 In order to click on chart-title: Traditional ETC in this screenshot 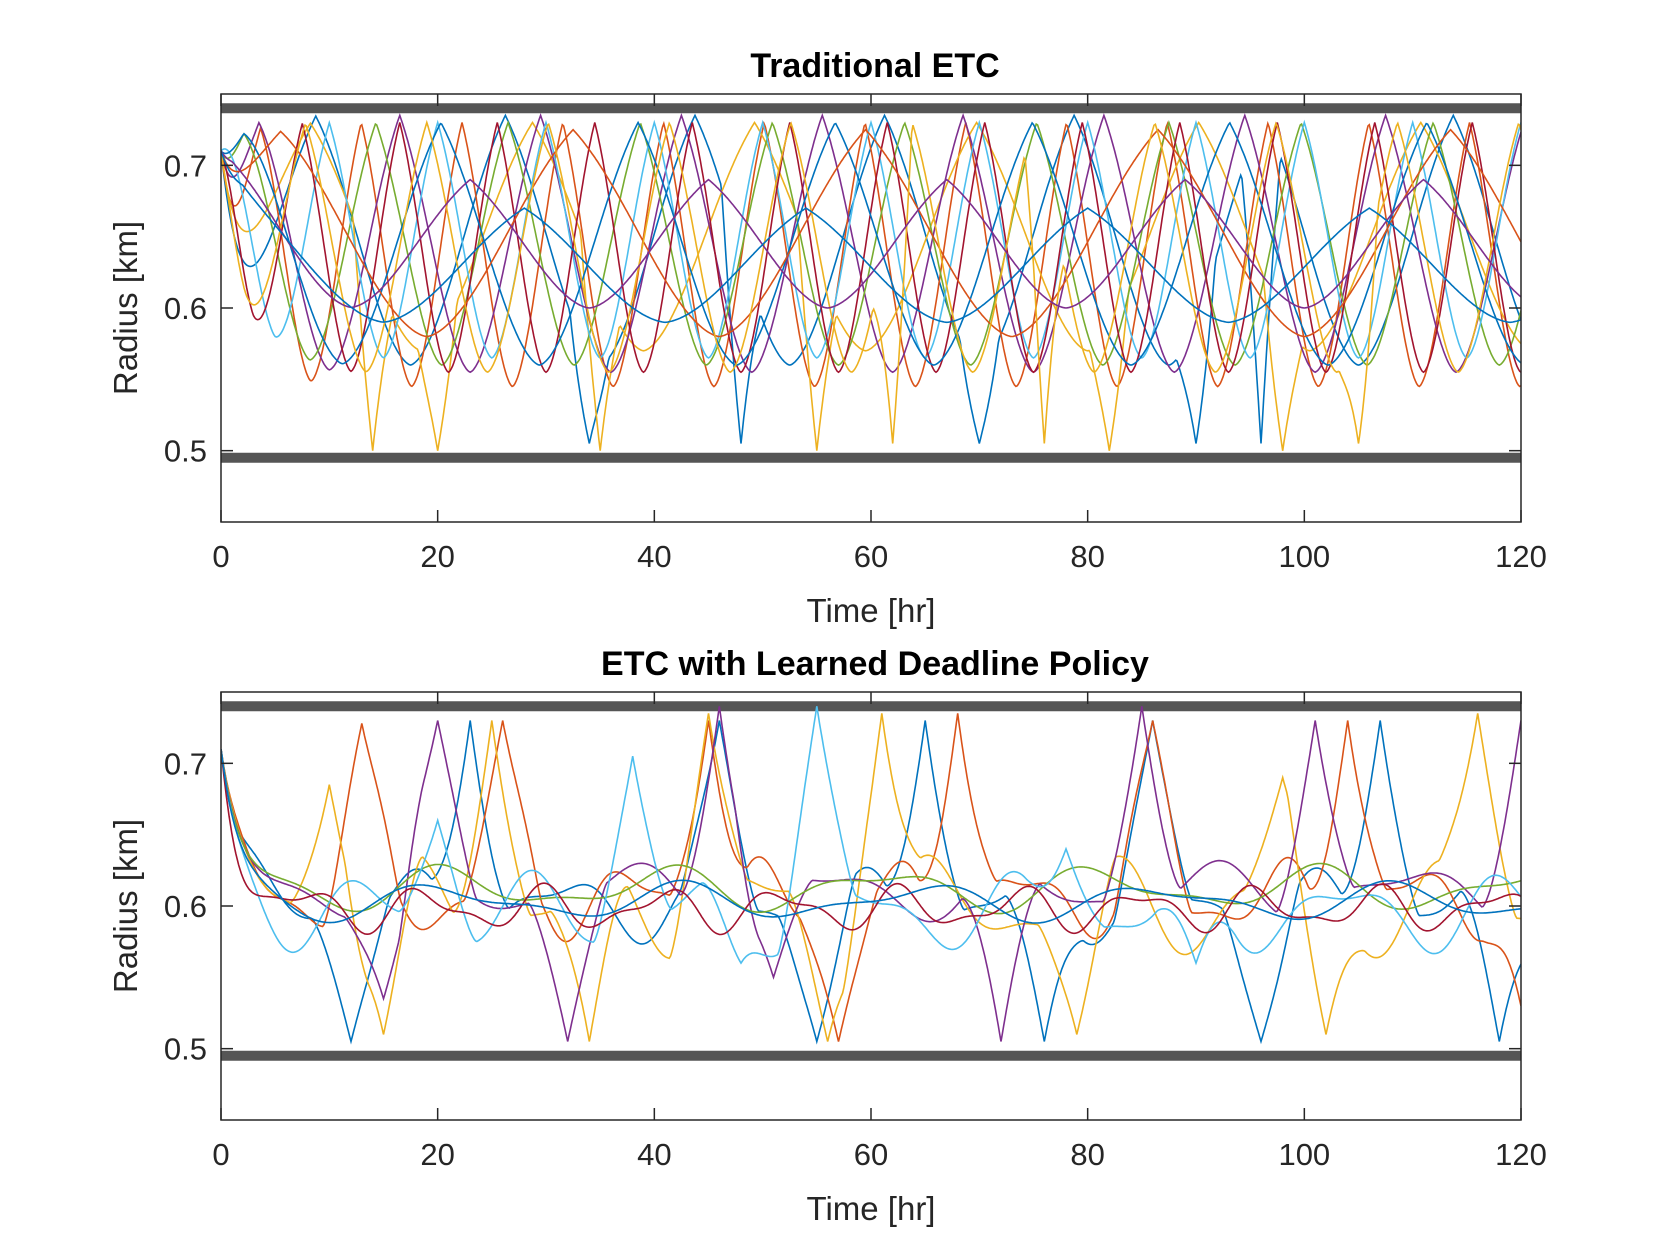, I will do `click(874, 66)`.